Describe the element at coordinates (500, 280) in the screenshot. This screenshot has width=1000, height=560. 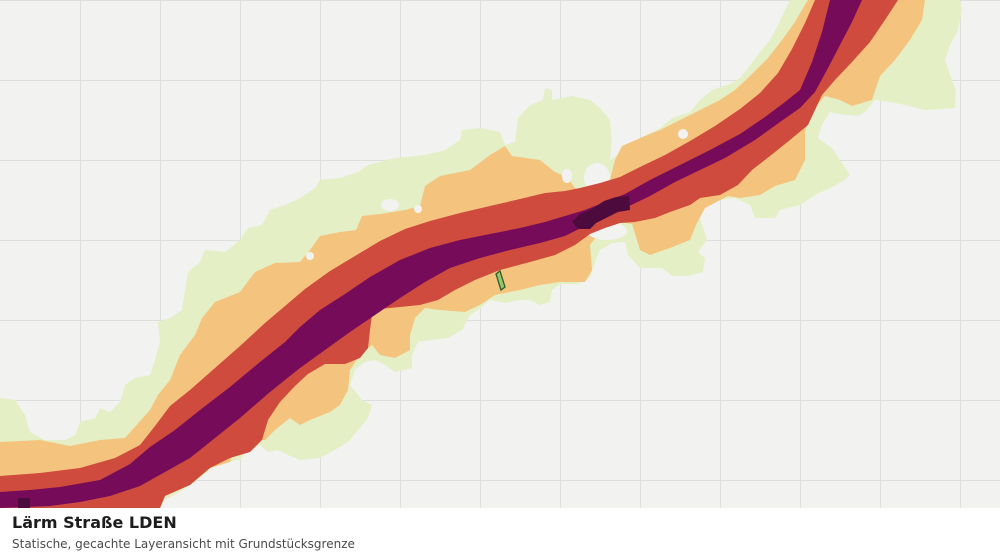
I see `parcel-boundary` at that location.